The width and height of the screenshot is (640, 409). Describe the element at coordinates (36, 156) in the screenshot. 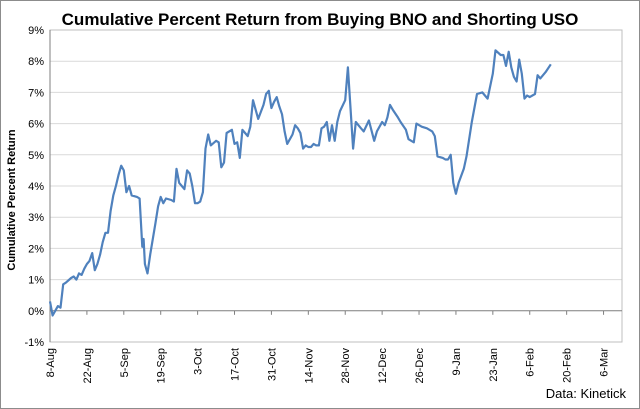

I see `y-tick-label: 5%` at that location.